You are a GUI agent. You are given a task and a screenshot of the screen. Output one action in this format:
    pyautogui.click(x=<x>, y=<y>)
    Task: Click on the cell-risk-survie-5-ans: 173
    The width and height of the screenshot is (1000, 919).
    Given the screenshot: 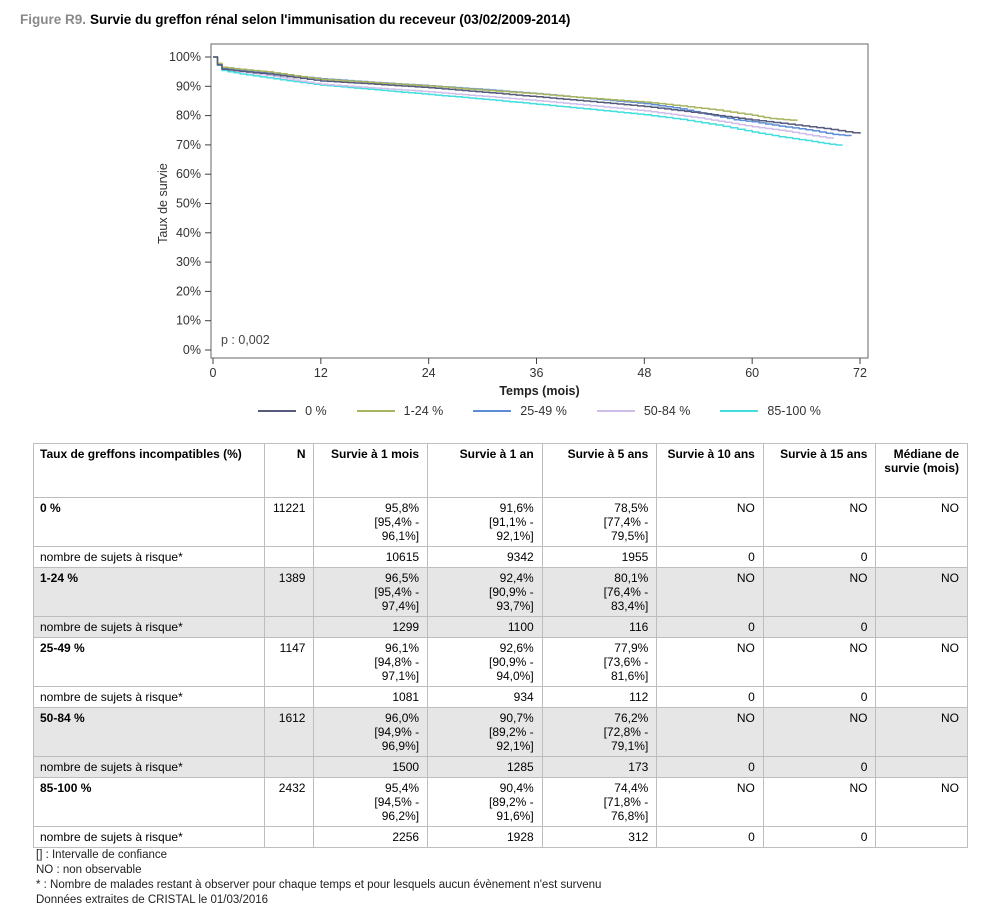 What is the action you would take?
    pyautogui.click(x=599, y=767)
    